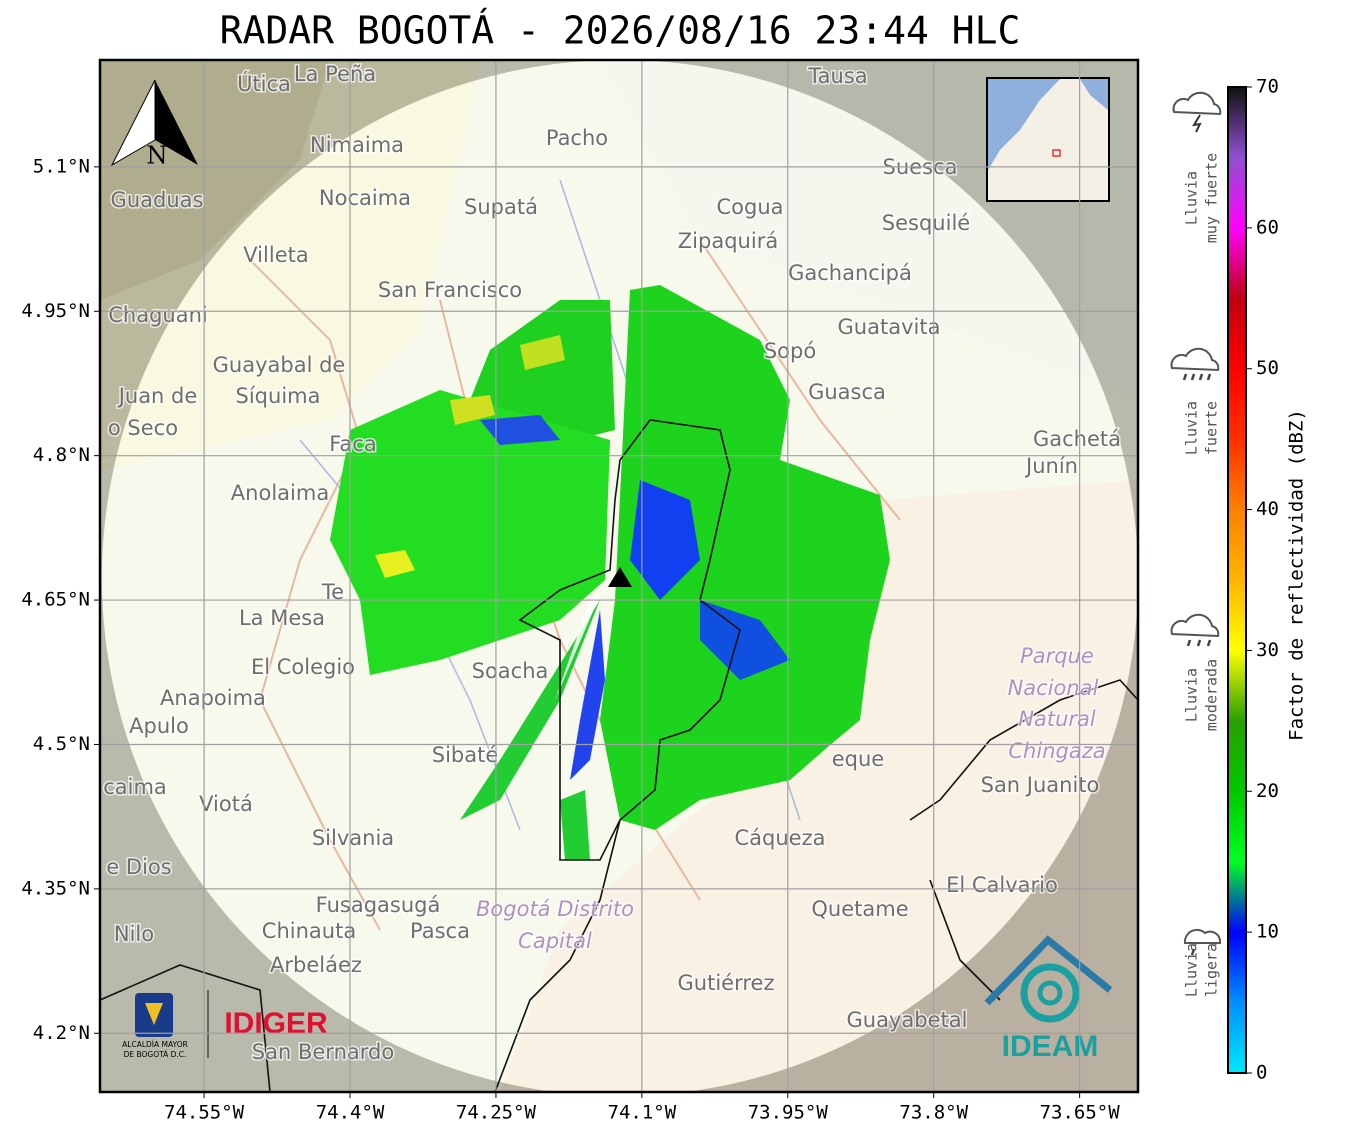  I want to click on place-label: Anolaima, so click(280, 493).